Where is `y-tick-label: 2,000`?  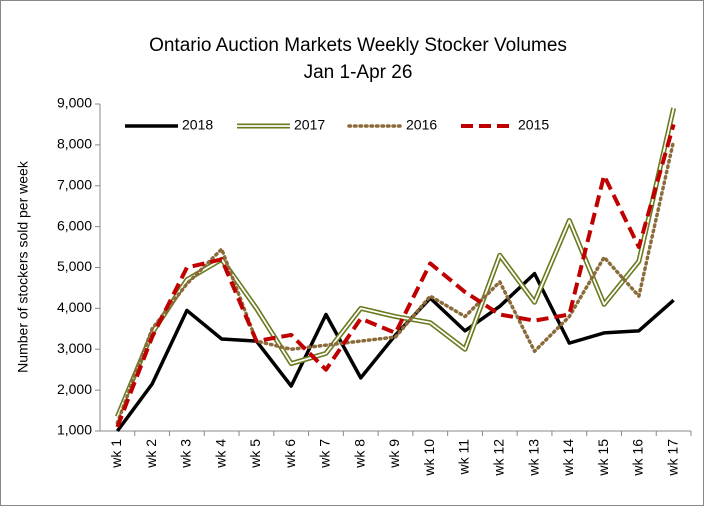
y-tick-label: 2,000 is located at coordinates (74, 389).